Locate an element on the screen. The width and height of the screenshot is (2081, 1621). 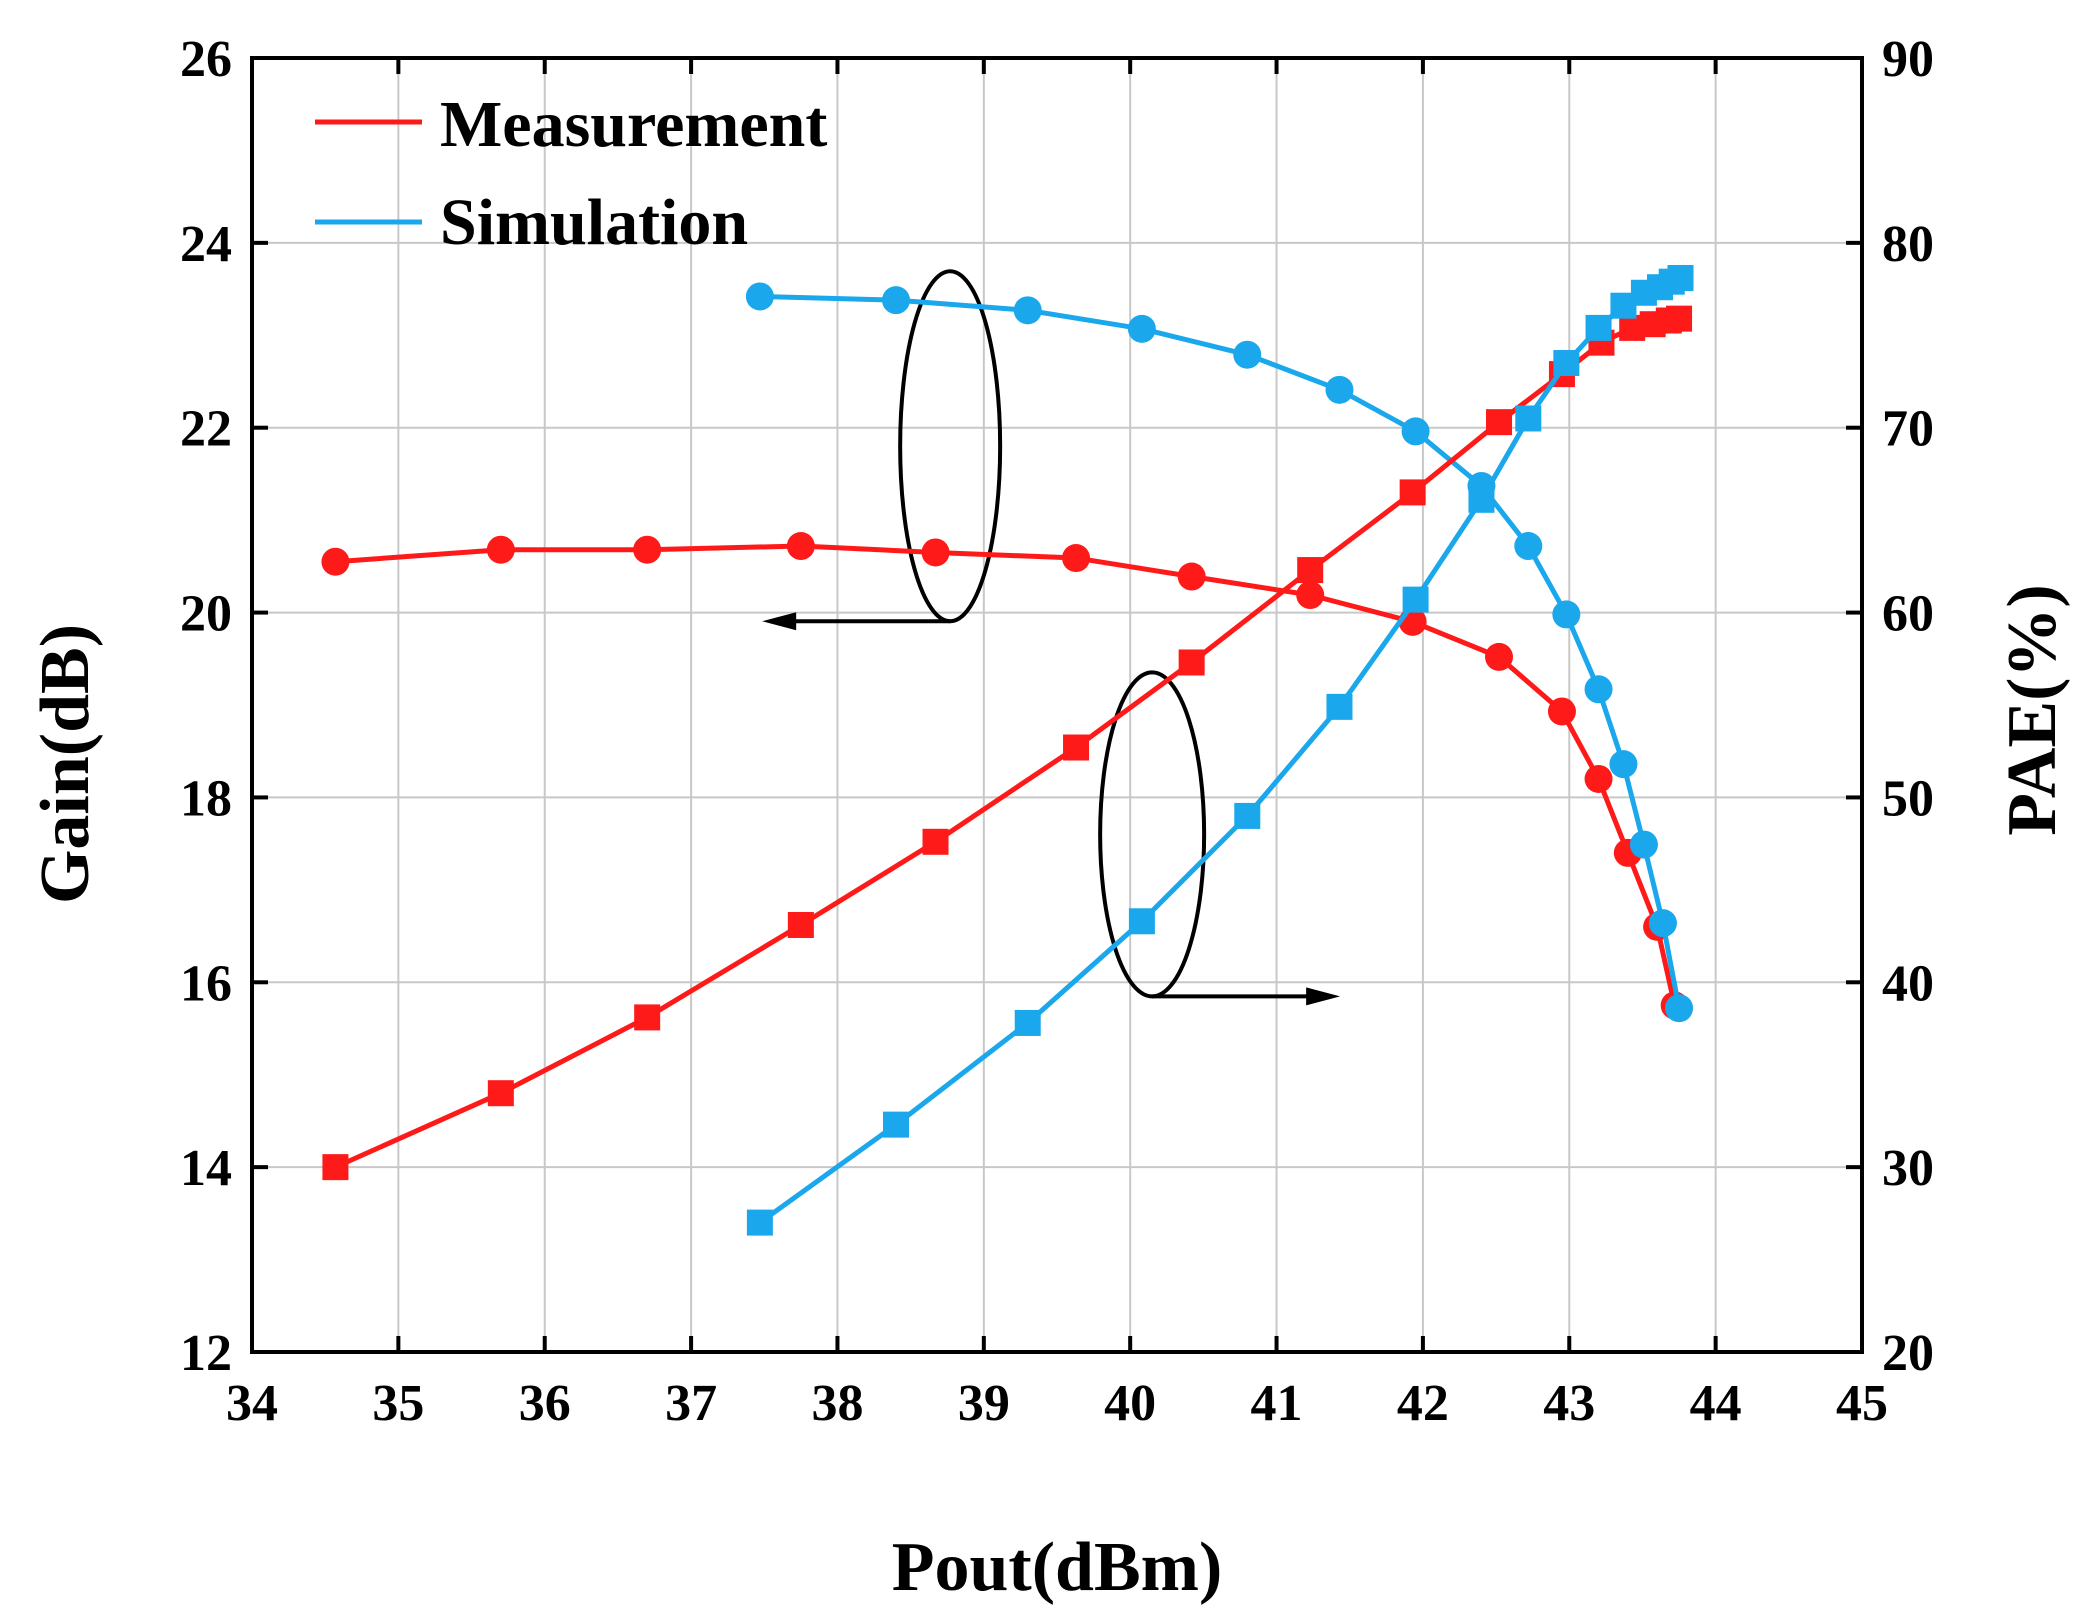
y-tick-label: 16 is located at coordinates (206, 983).